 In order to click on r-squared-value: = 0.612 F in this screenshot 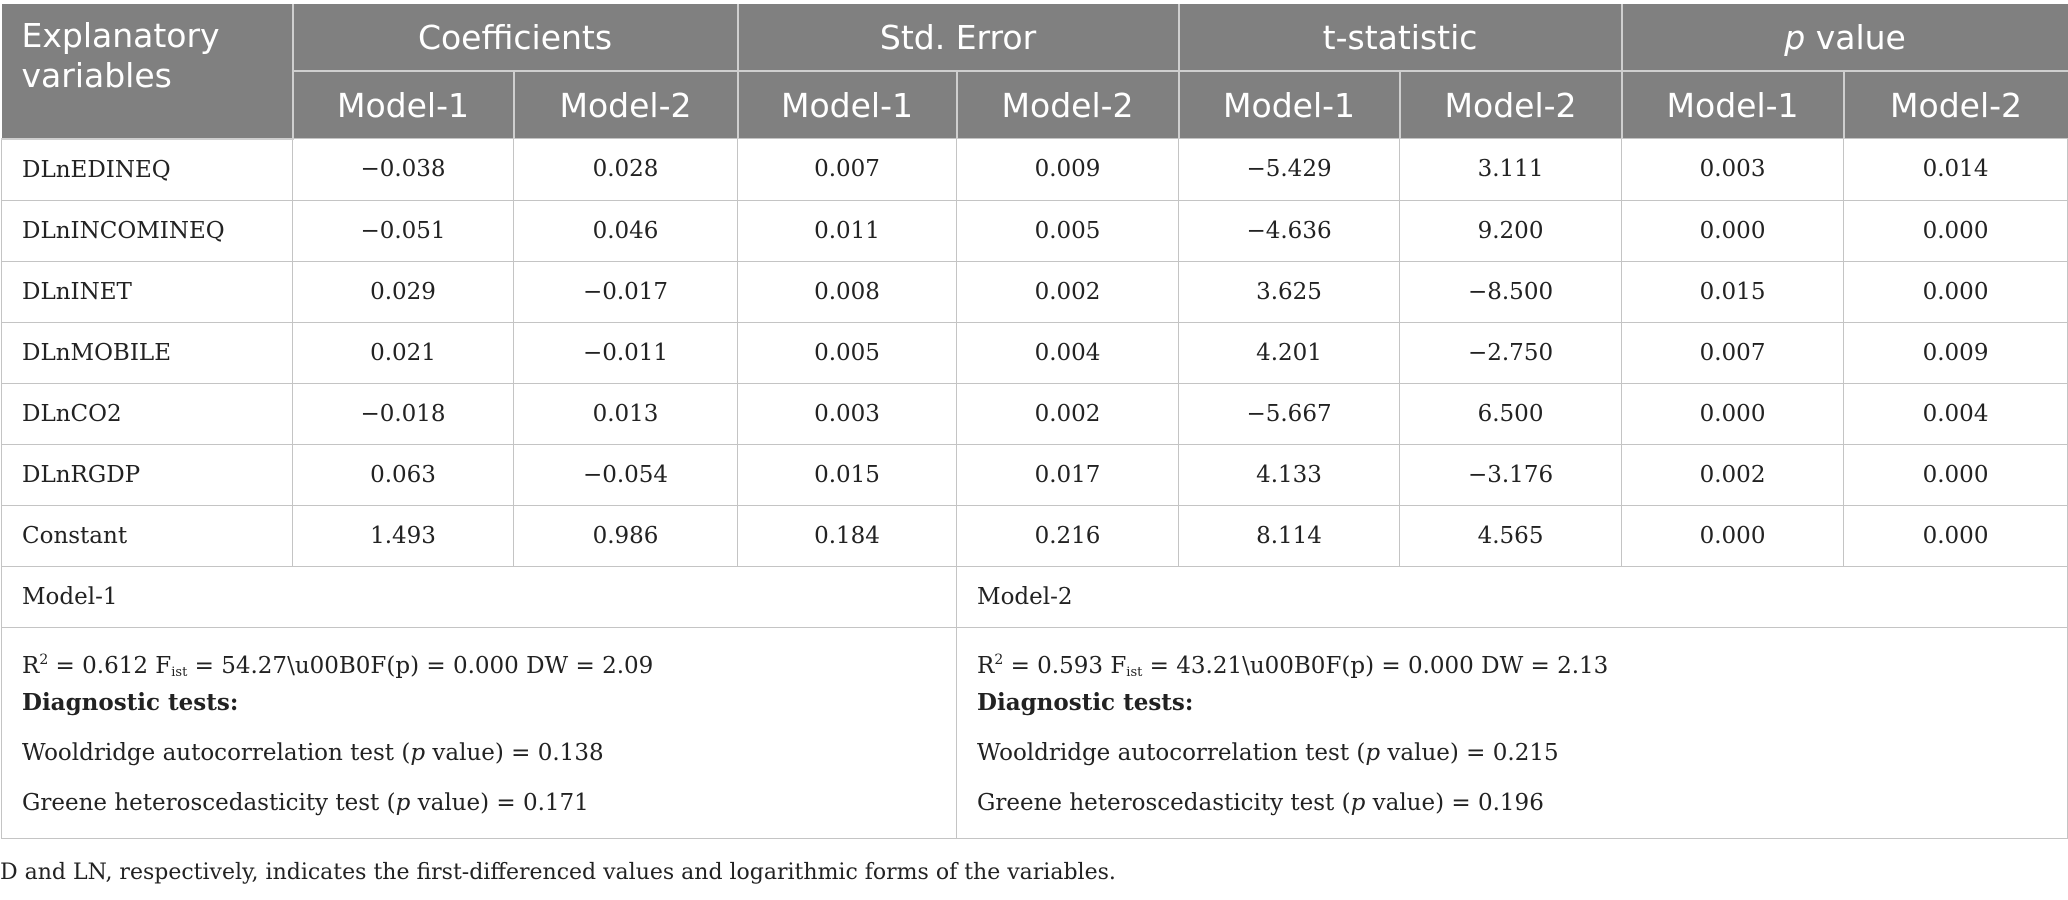, I will do `click(110, 665)`.